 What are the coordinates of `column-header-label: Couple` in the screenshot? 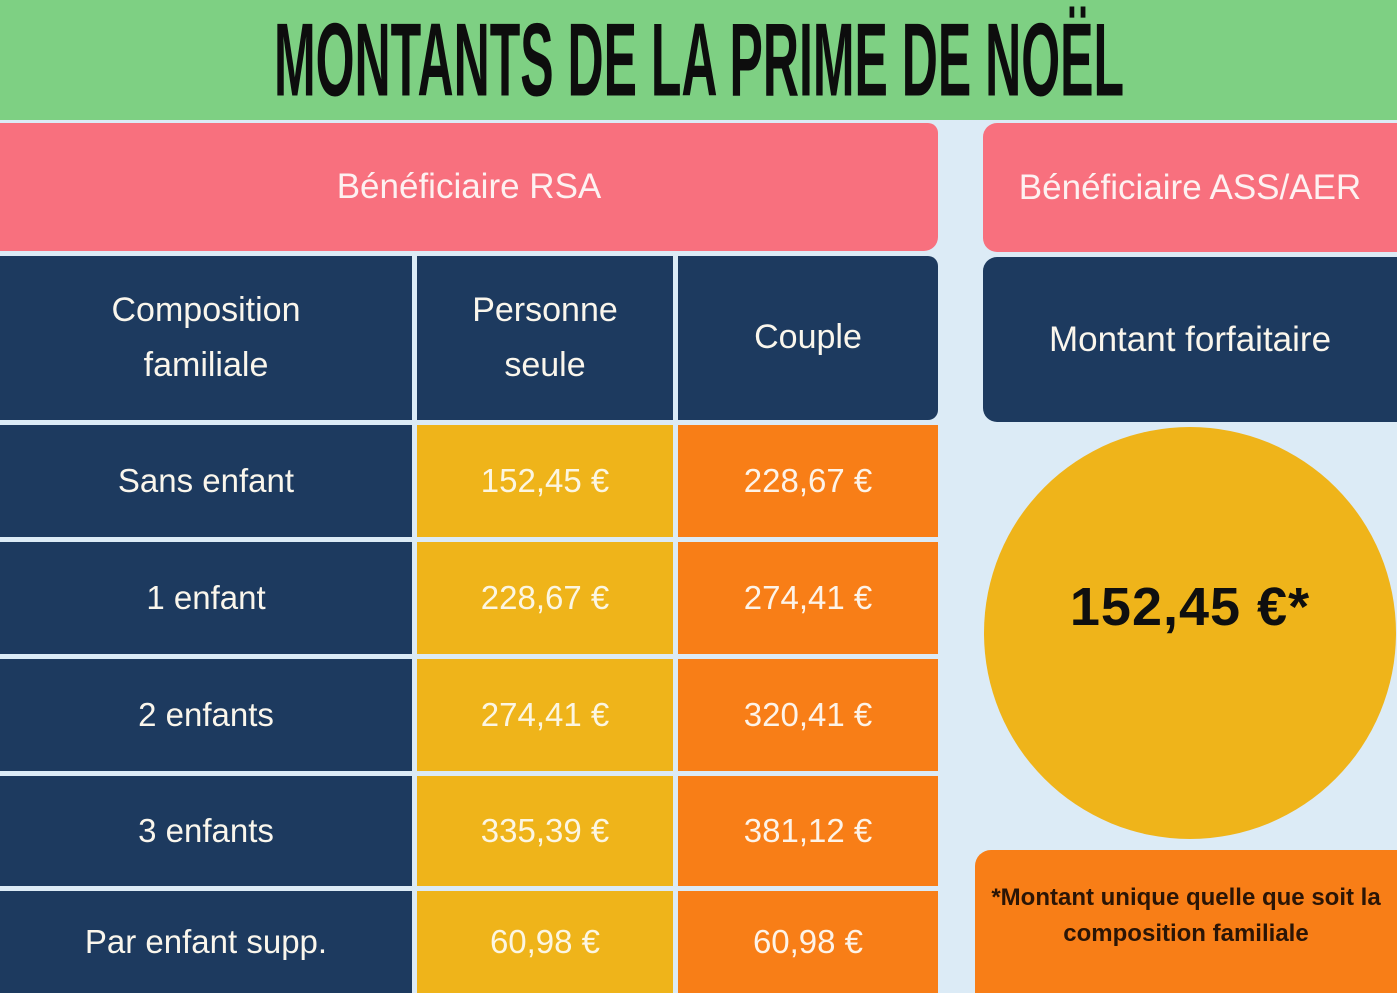 It's located at (808, 337).